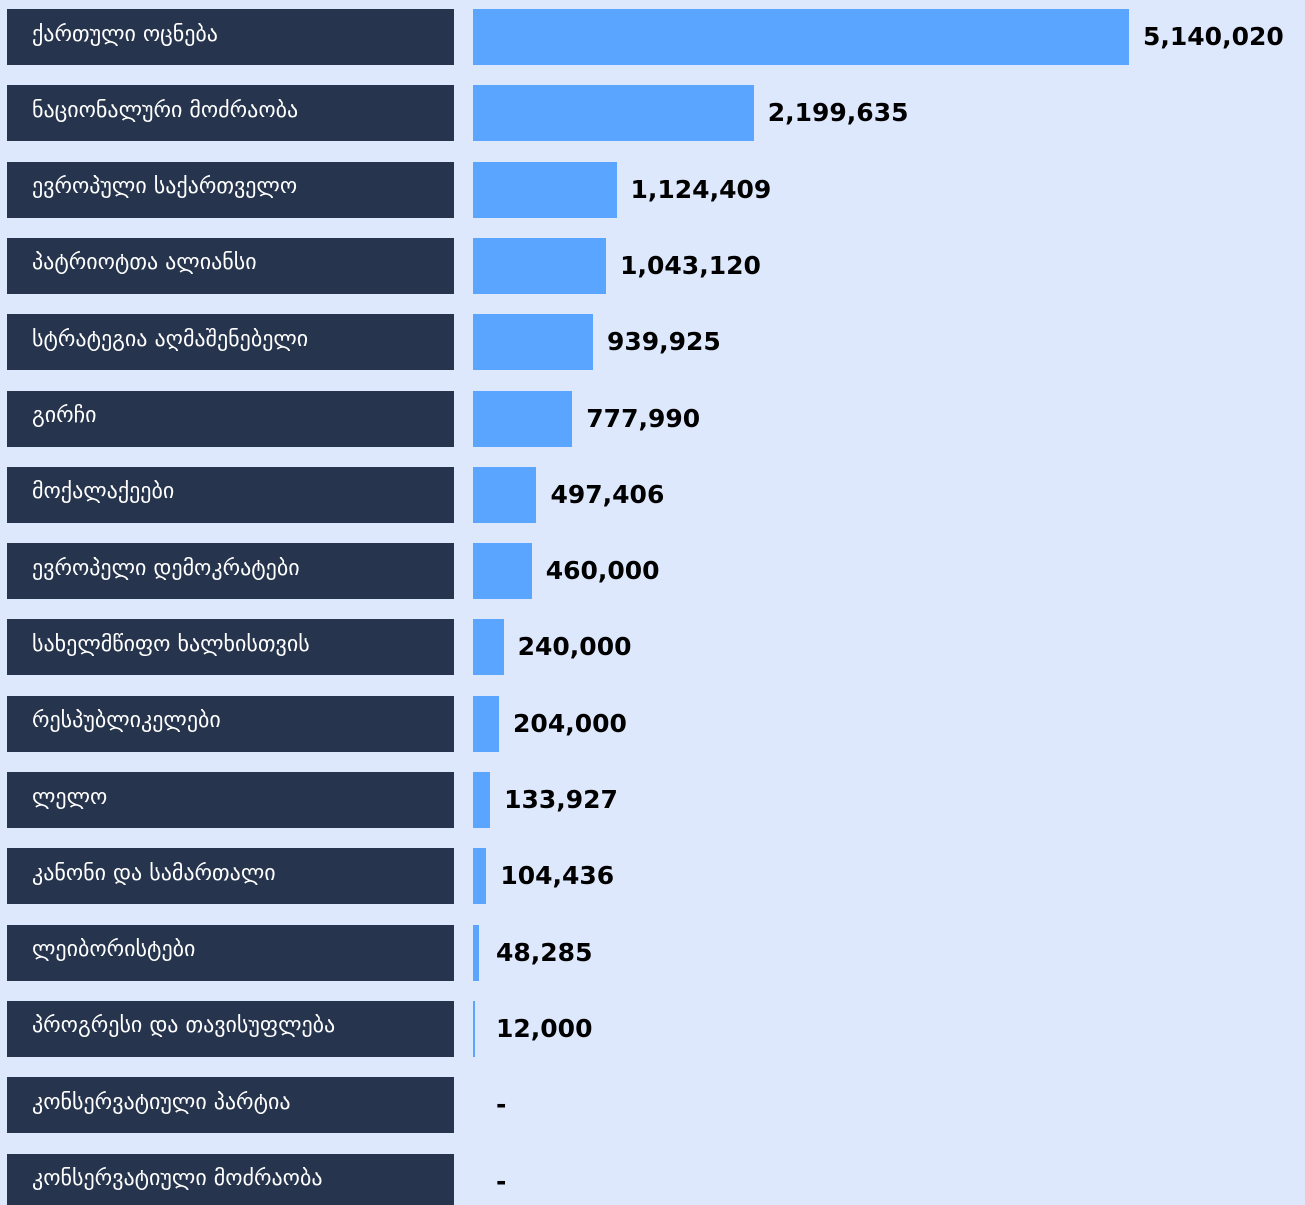 This screenshot has width=1305, height=1205. I want to click on category-label-box: ევროპული საქართველო, so click(230, 189).